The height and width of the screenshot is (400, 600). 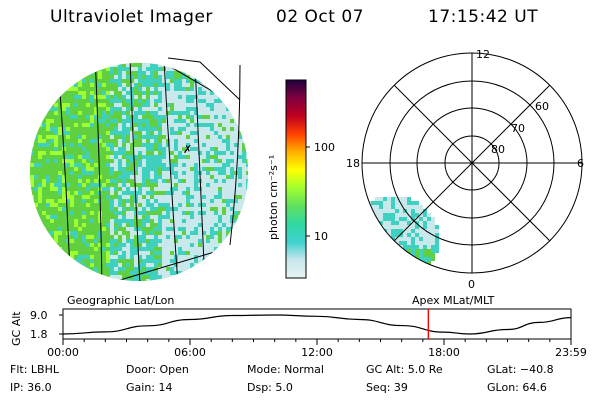 What do you see at coordinates (571, 352) in the screenshot?
I see `xtick-label-4: 23:59` at bounding box center [571, 352].